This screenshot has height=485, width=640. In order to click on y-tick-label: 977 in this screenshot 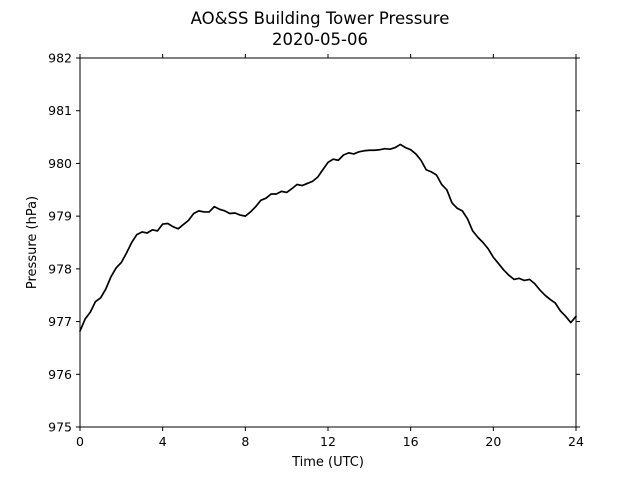, I will do `click(60, 321)`.